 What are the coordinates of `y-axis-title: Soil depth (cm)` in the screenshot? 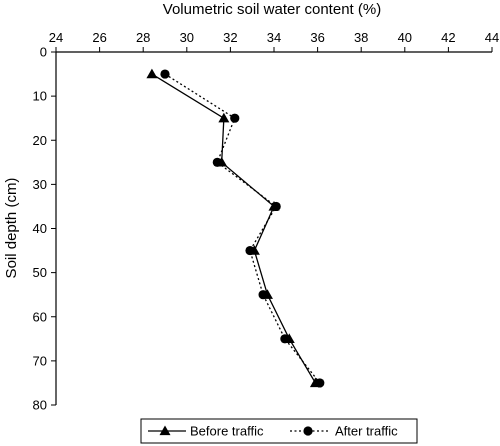 It's located at (11, 228).